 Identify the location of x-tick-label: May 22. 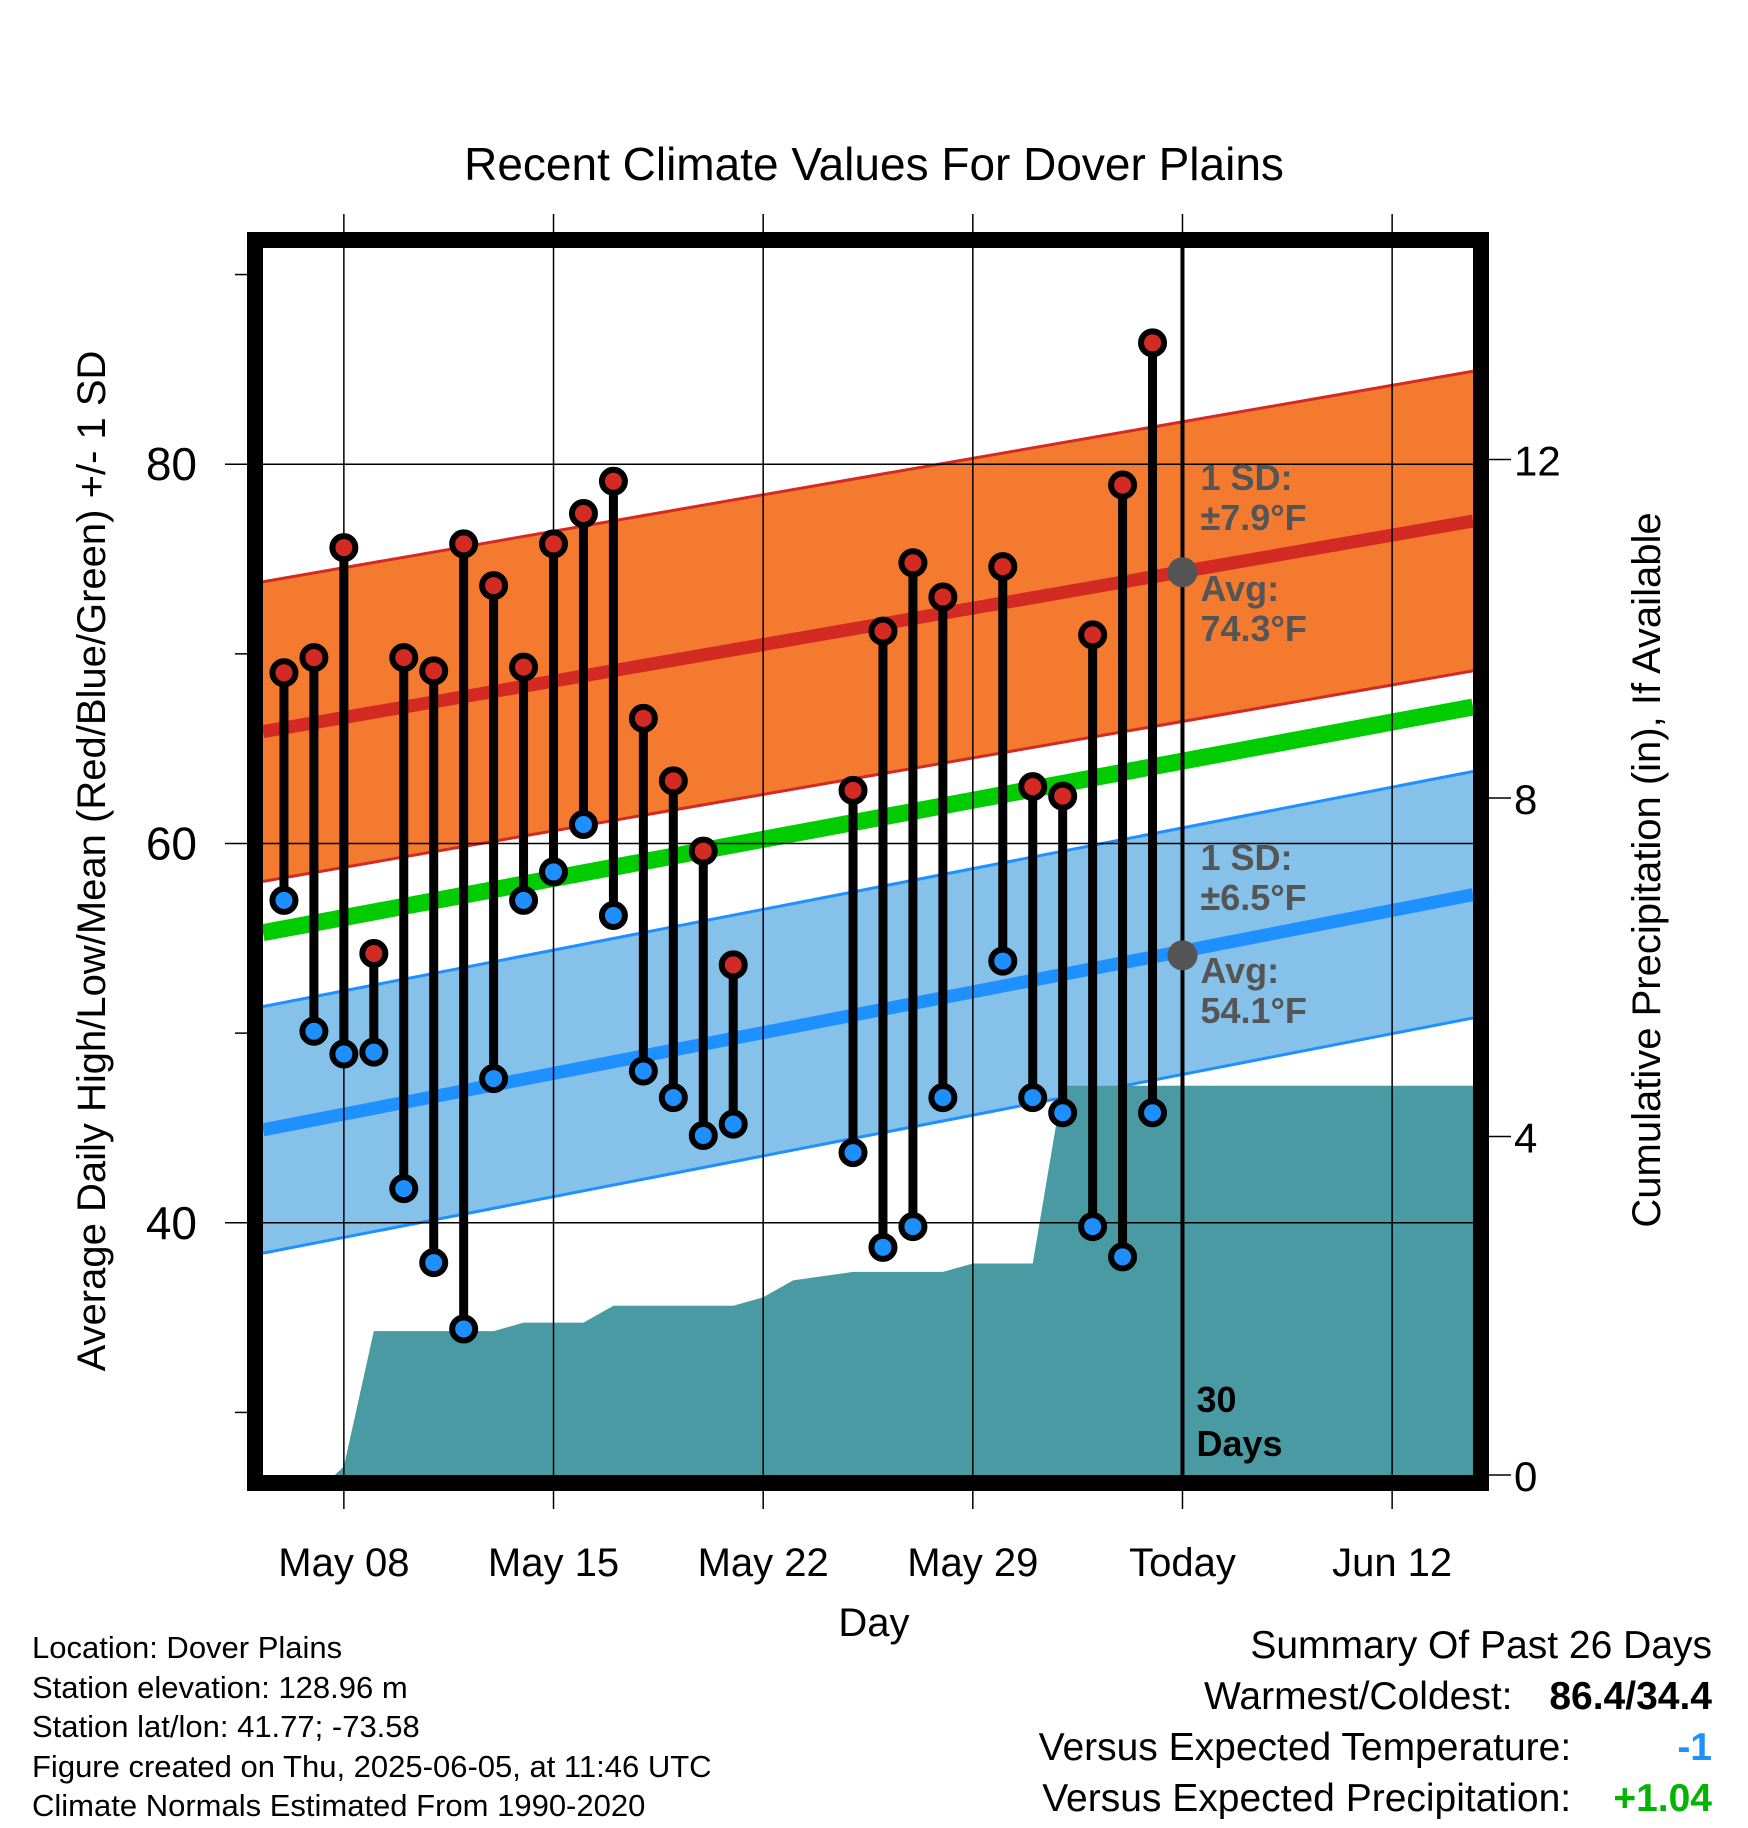
(763, 1563).